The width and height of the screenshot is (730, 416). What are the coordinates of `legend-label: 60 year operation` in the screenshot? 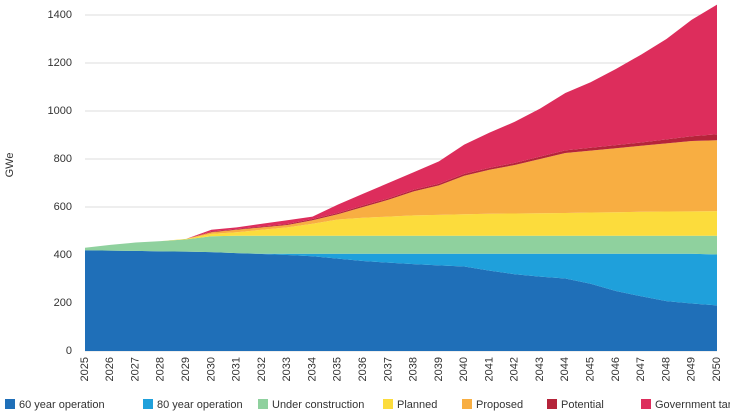 It's located at (62, 405).